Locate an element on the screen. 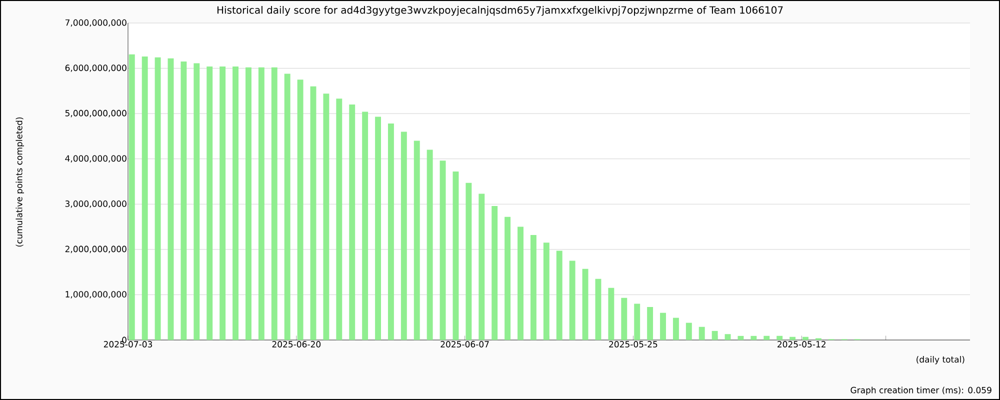  y-tick-label: 3,000,000,000 is located at coordinates (95, 204).